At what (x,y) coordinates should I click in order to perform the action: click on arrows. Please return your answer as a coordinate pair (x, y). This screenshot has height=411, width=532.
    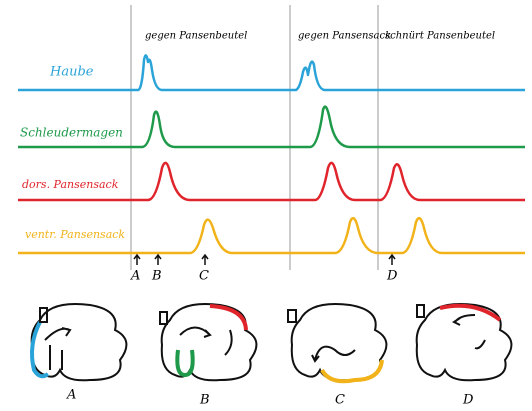
    Looking at the image, I should click on (264, 259).